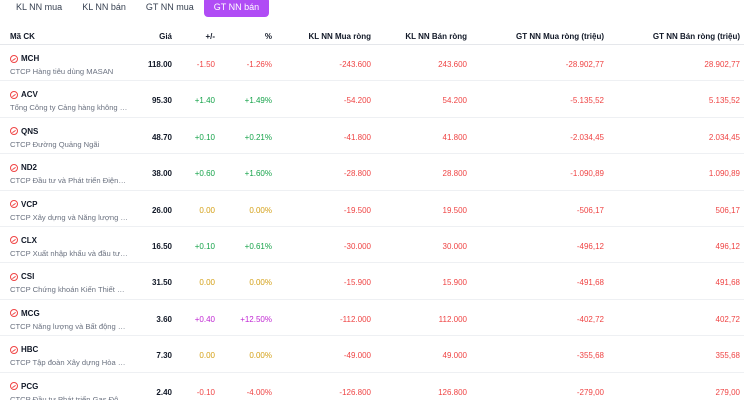 This screenshot has width=744, height=400. I want to click on kl-net-buy-cell: -15.900, so click(357, 283).